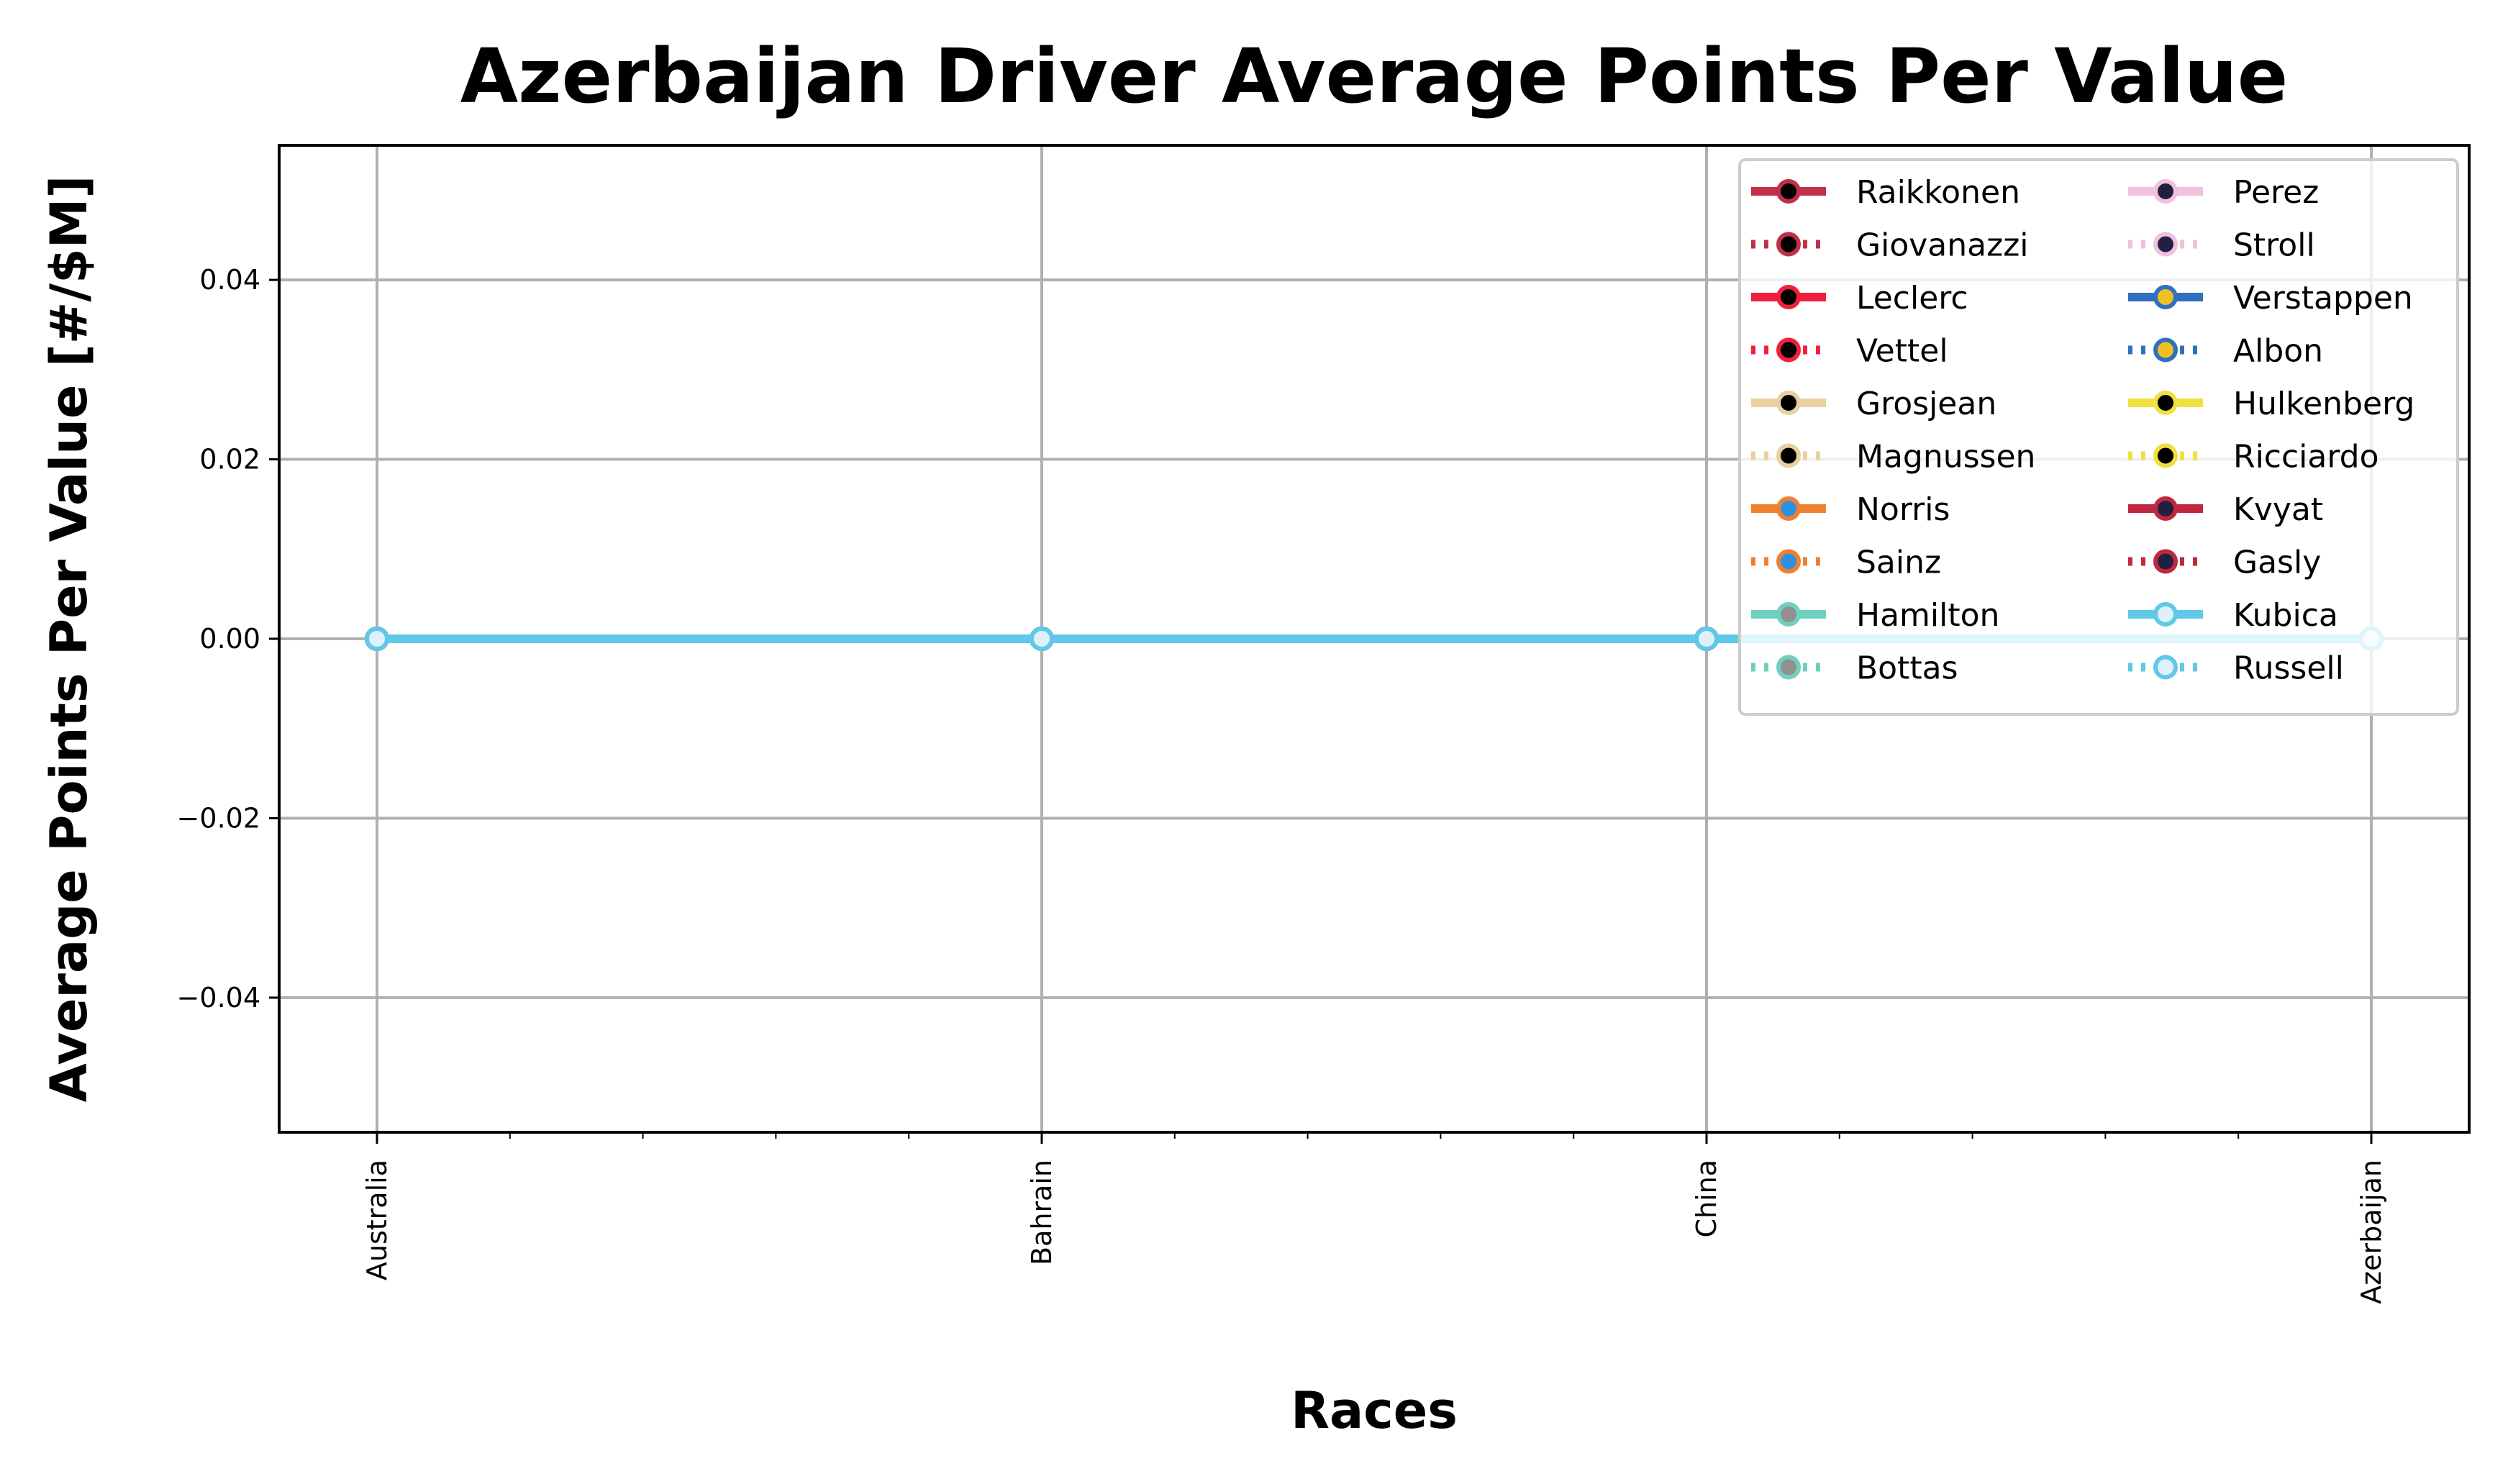  I want to click on legend-label: Raikkonen, so click(1938, 192).